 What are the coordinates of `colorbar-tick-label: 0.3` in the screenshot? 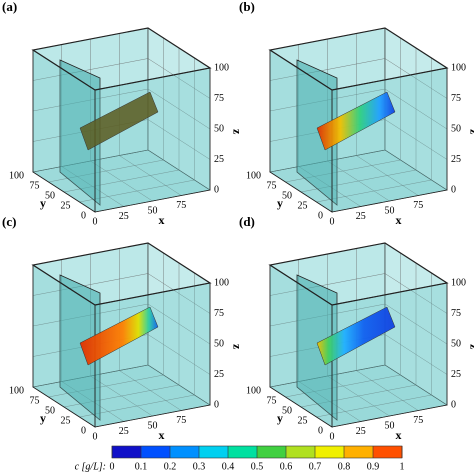 It's located at (199, 466).